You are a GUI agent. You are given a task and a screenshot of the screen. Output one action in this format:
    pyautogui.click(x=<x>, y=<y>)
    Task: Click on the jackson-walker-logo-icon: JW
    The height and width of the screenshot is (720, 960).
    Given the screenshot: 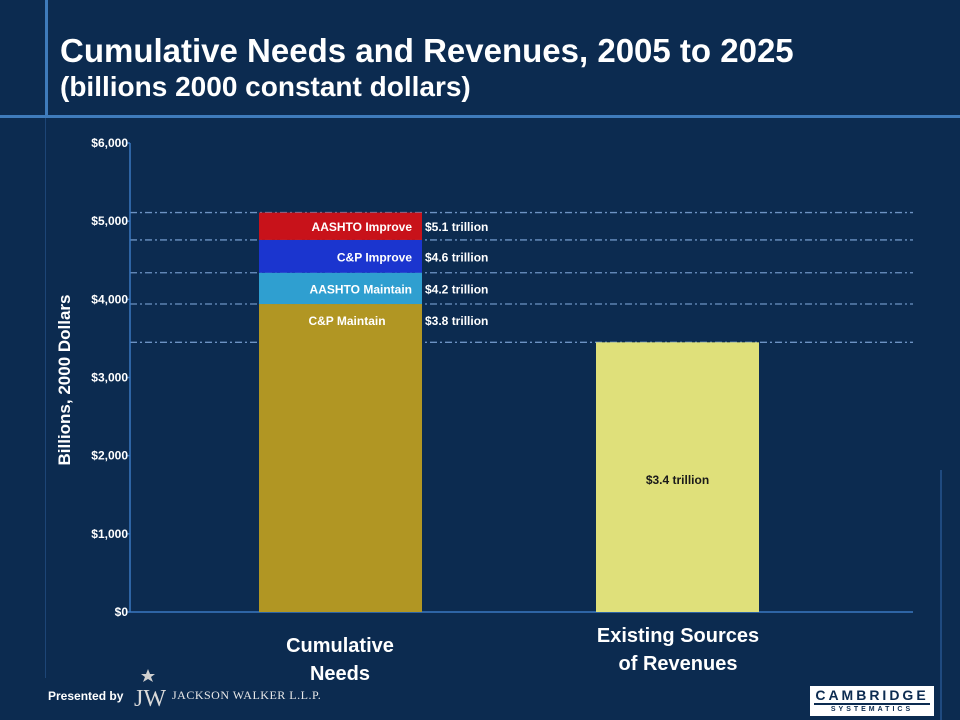 What is the action you would take?
    pyautogui.click(x=150, y=690)
    